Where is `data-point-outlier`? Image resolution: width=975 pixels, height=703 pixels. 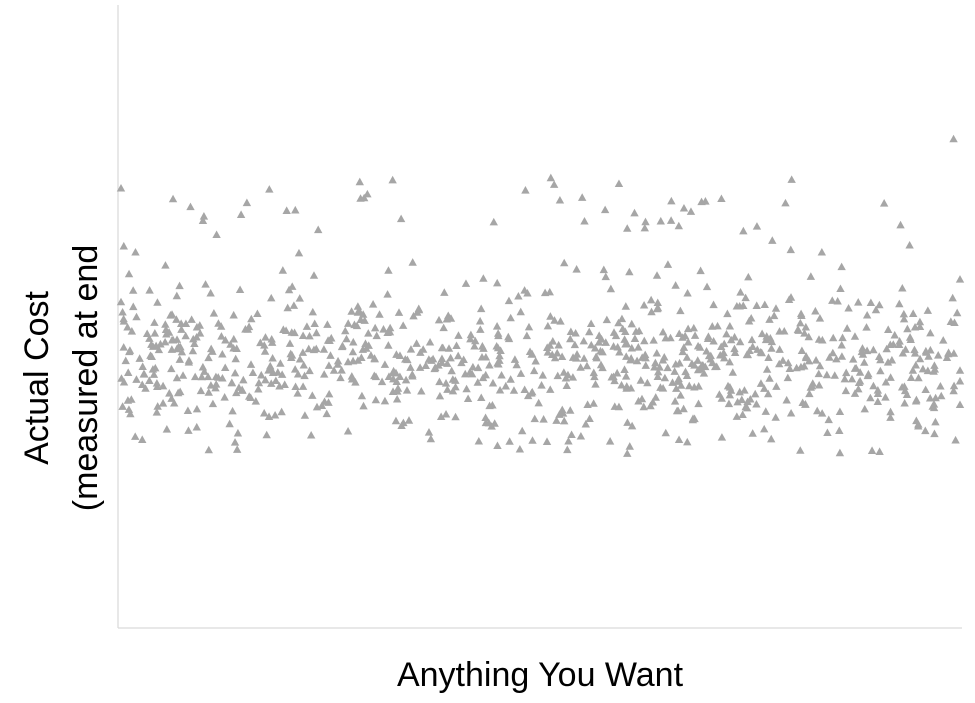 data-point-outlier is located at coordinates (953, 138).